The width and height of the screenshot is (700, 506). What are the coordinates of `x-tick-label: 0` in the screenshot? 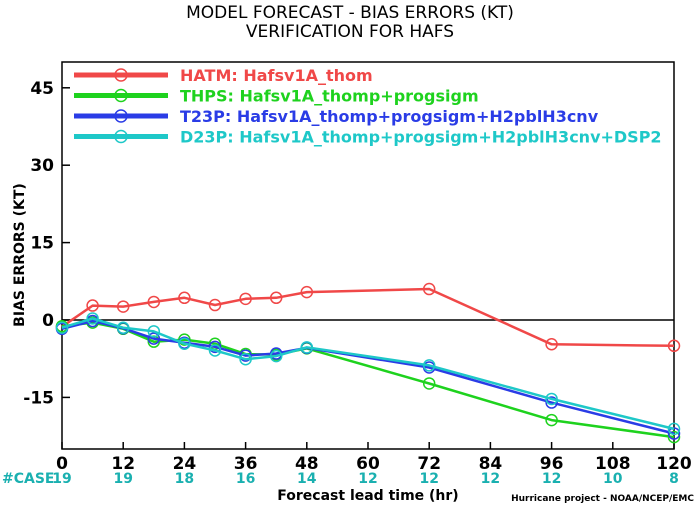 It's located at (62, 464).